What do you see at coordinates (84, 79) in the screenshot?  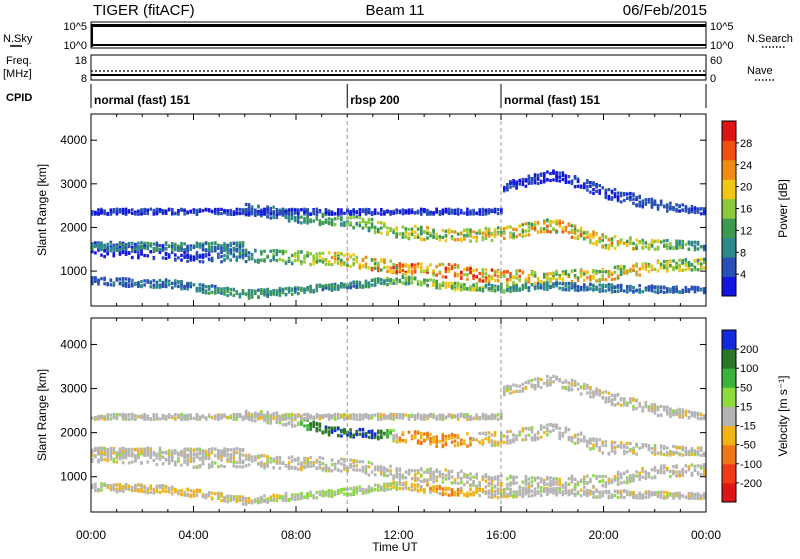 I see `freq-tick-low: 8` at bounding box center [84, 79].